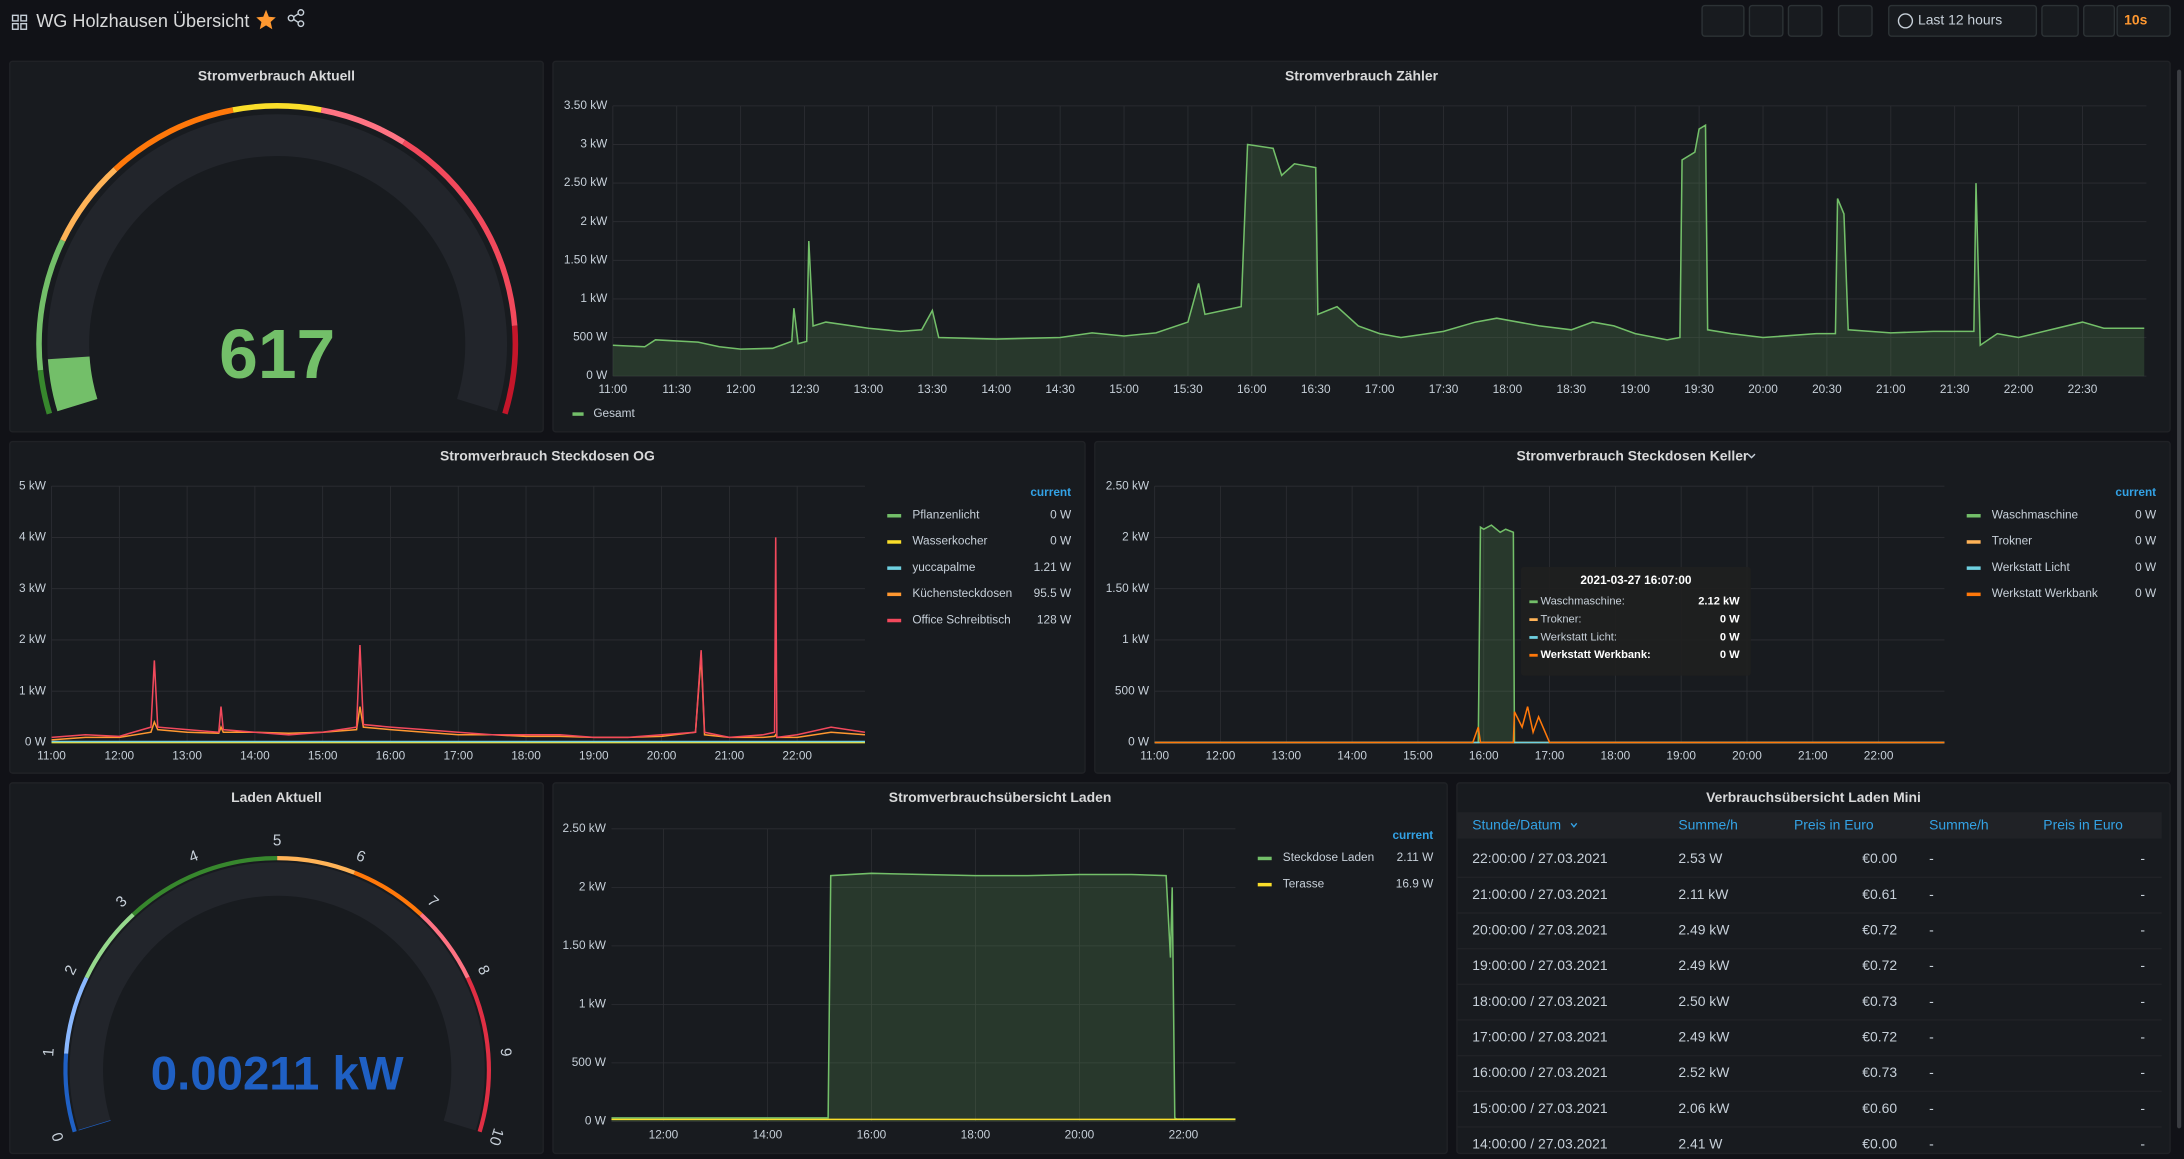 This screenshot has width=2184, height=1159. Describe the element at coordinates (1572, 389) in the screenshot. I see `x-tick-label: 18:30` at that location.